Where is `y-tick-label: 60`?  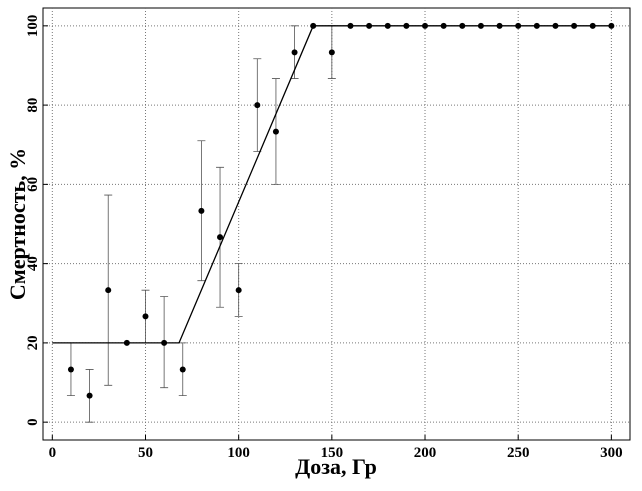
y-tick-label: 60 is located at coordinates (33, 184).